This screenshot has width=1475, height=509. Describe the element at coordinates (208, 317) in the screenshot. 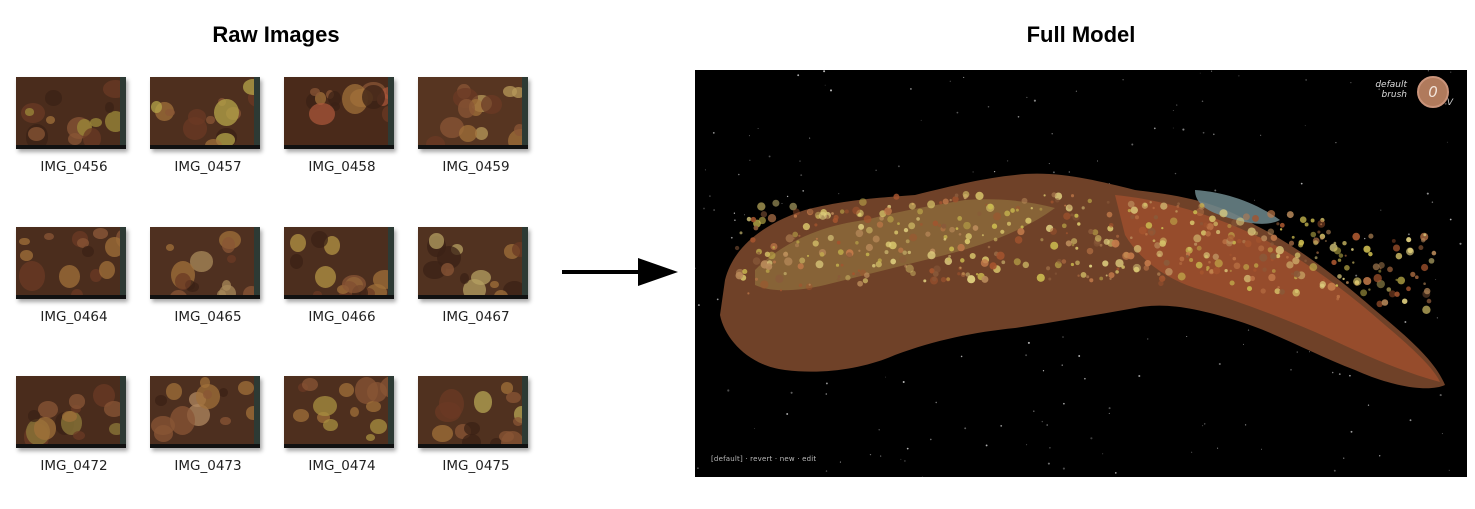

I see `image-label: IMG_0465` at that location.